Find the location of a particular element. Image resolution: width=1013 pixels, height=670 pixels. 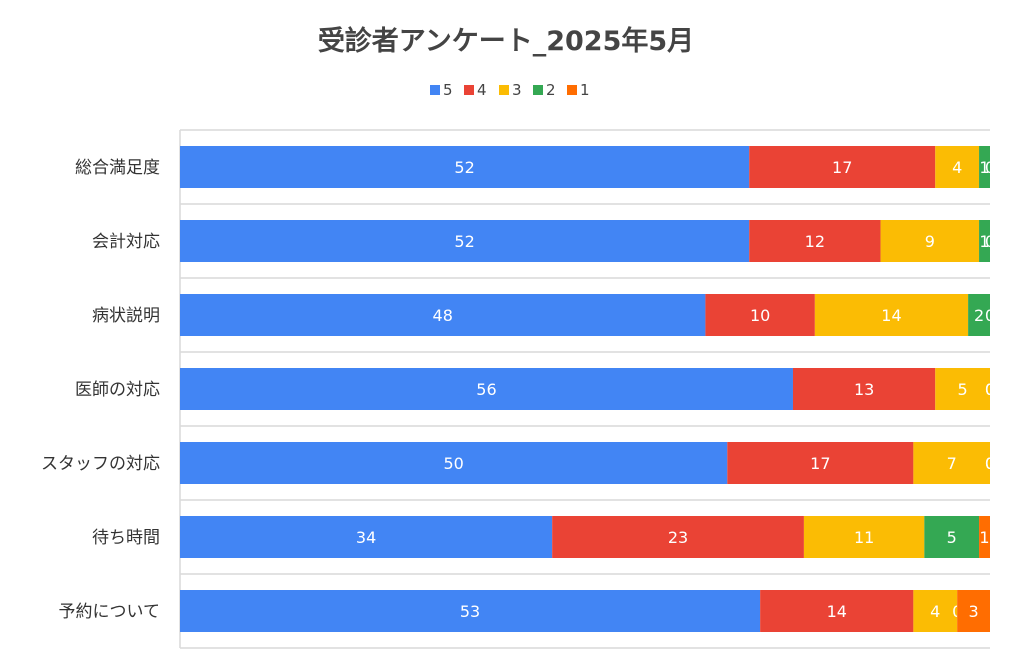

data-label: 13 is located at coordinates (864, 389).